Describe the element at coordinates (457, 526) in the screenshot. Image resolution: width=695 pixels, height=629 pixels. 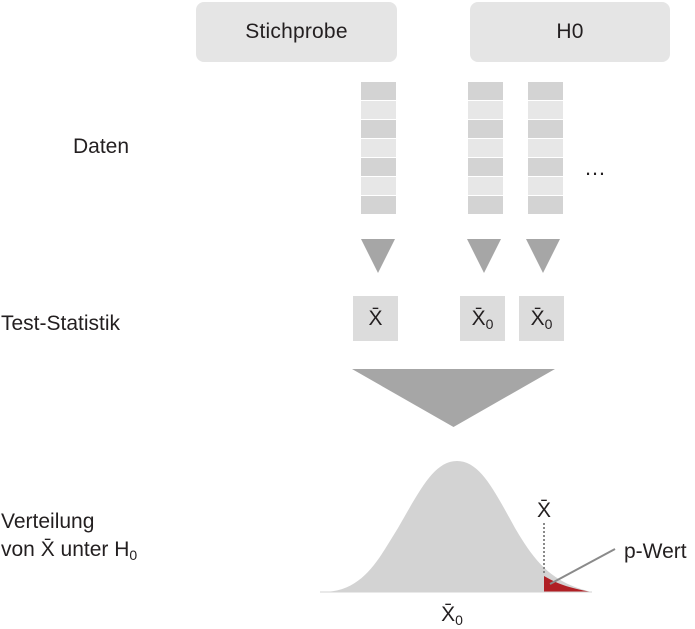
I see `normal-distribution-curve` at that location.